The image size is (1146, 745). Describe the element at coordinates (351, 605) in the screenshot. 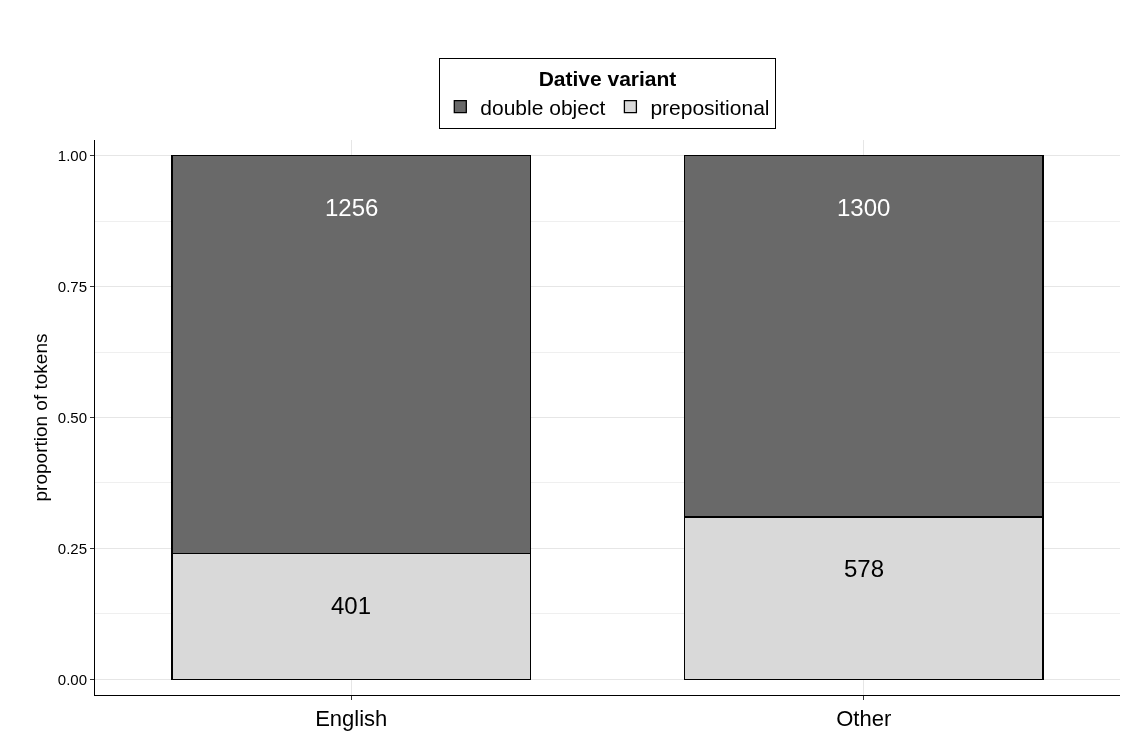

I see `annotation: 401` at that location.